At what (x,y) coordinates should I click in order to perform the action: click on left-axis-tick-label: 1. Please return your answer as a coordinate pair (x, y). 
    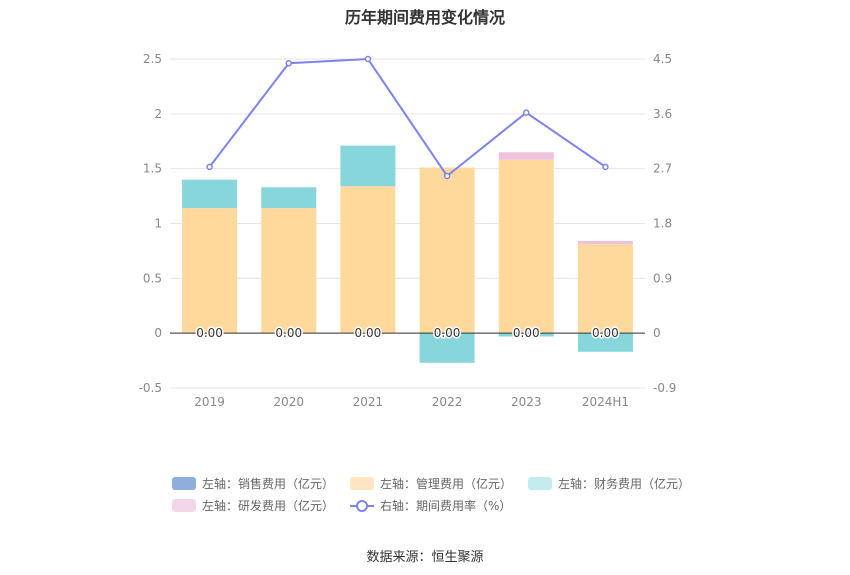
    Looking at the image, I should click on (158, 224).